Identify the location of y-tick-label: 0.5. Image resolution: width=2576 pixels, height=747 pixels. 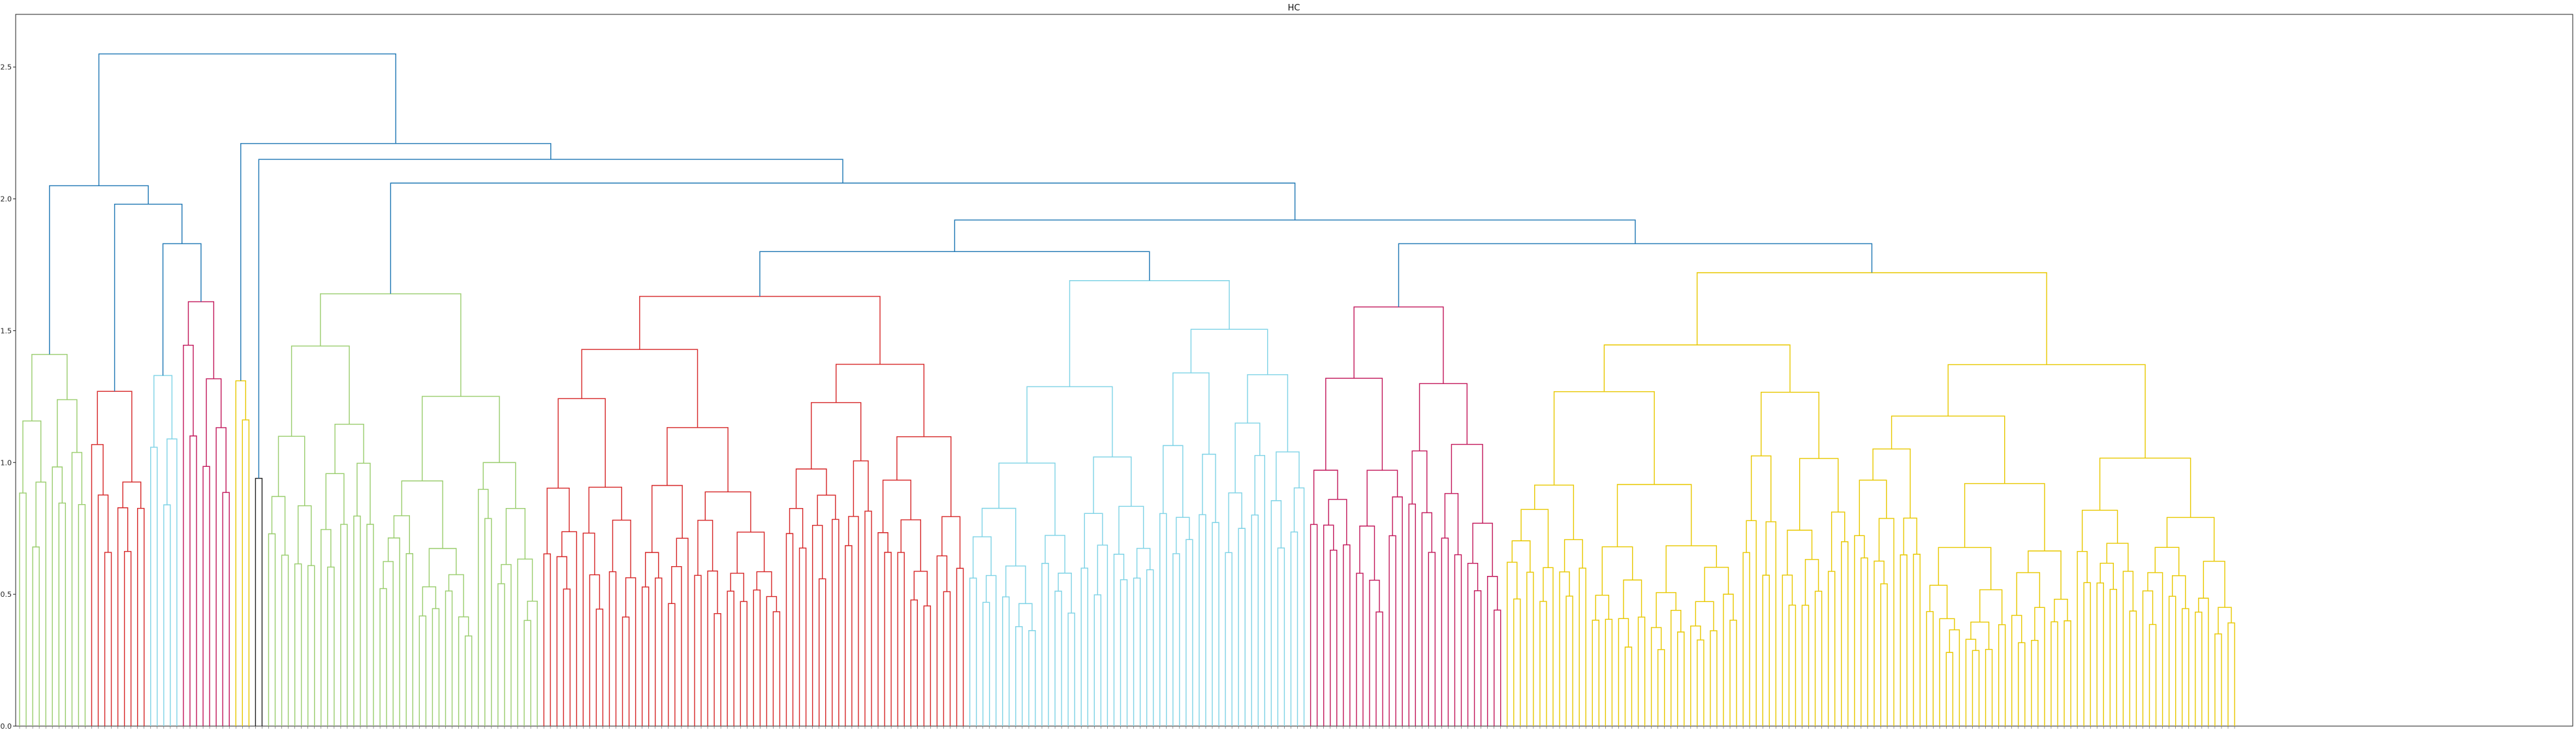
(6, 595).